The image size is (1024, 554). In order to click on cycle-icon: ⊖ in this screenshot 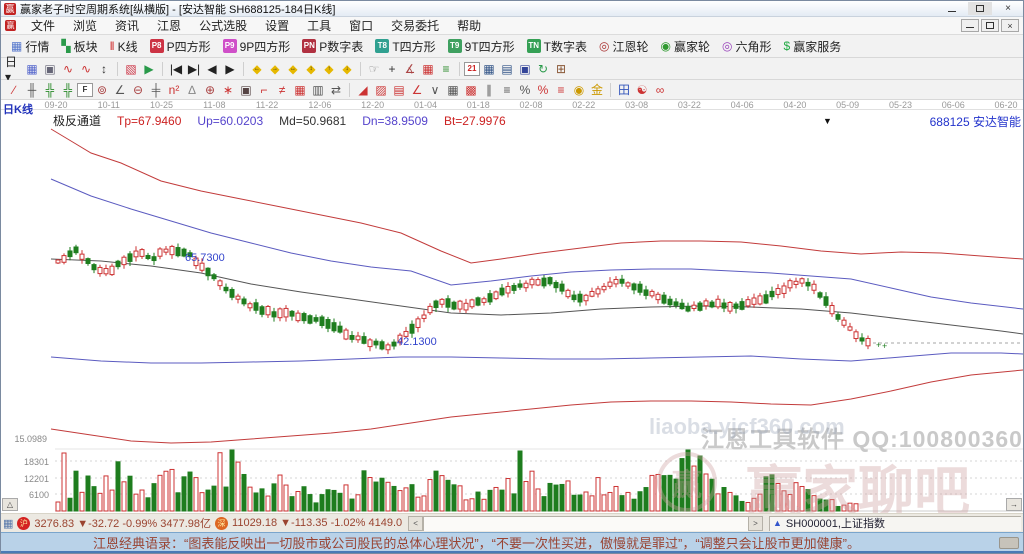, I will do `click(138, 89)`.